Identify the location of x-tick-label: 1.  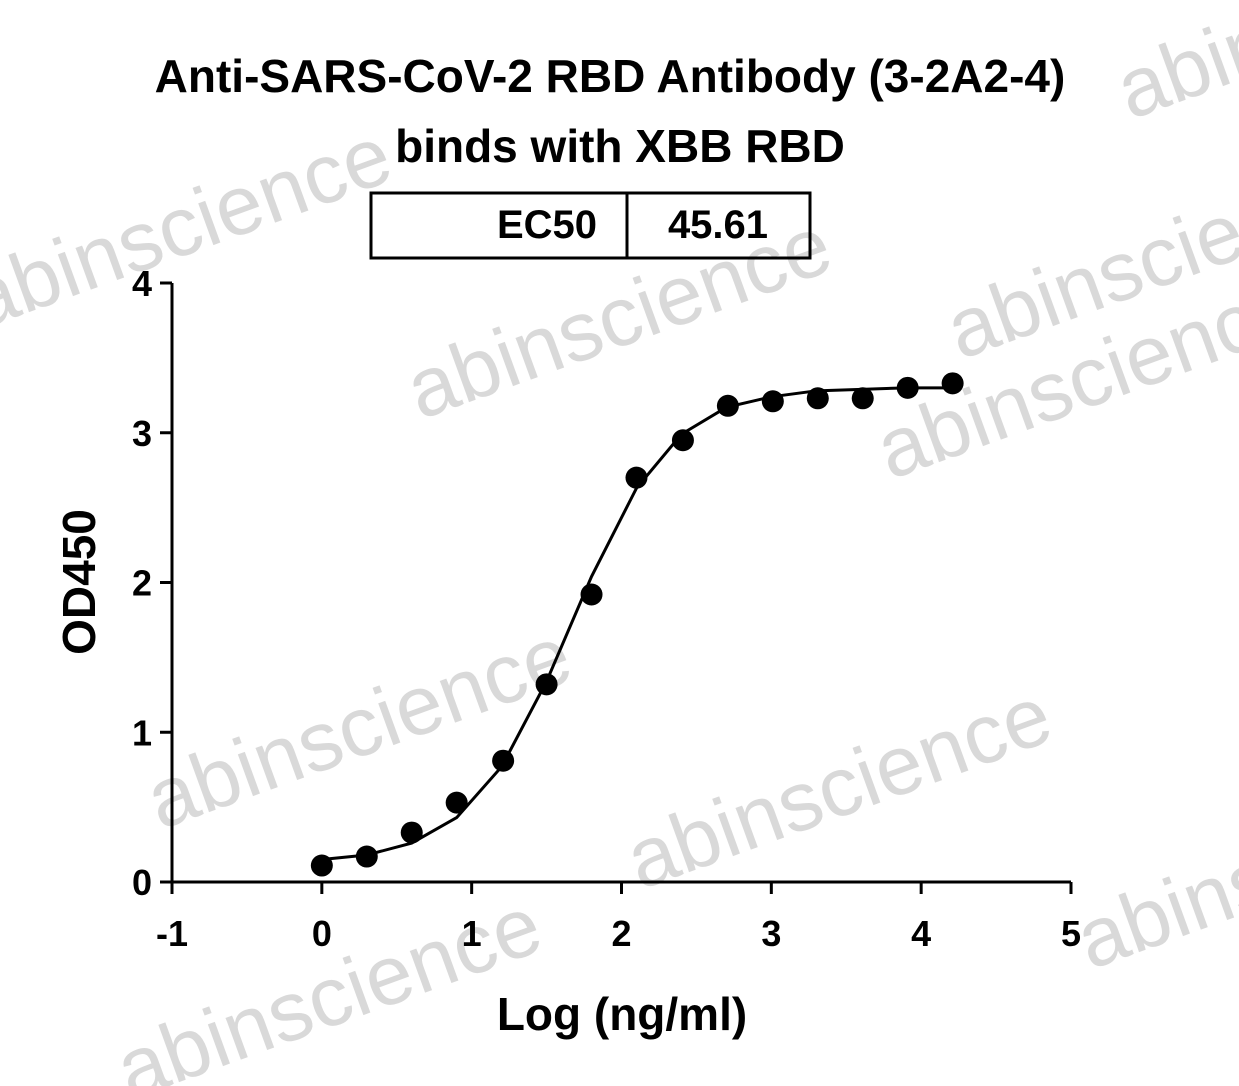
(472, 933).